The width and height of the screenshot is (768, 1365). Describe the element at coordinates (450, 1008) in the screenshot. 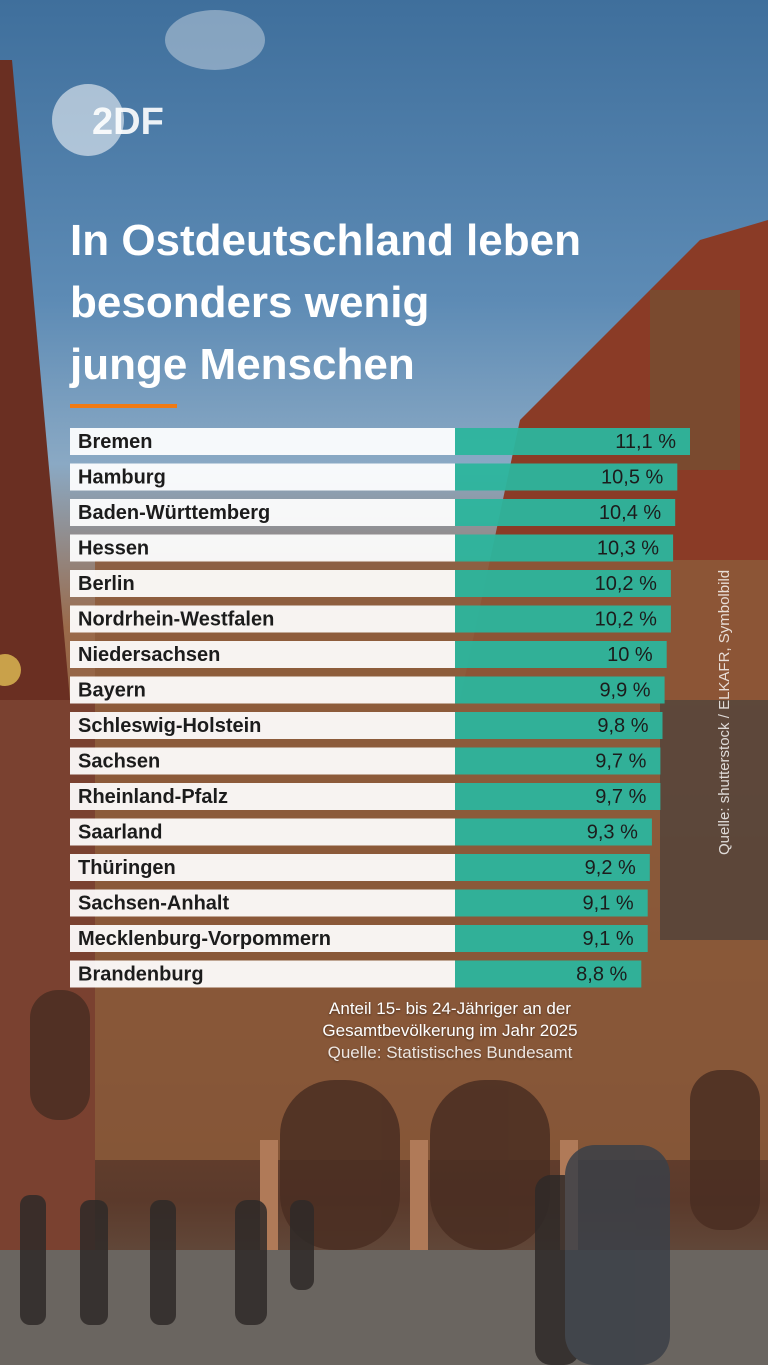

I see `caption-line-1: Anteil 15- bis 24-Jähriger an der` at that location.